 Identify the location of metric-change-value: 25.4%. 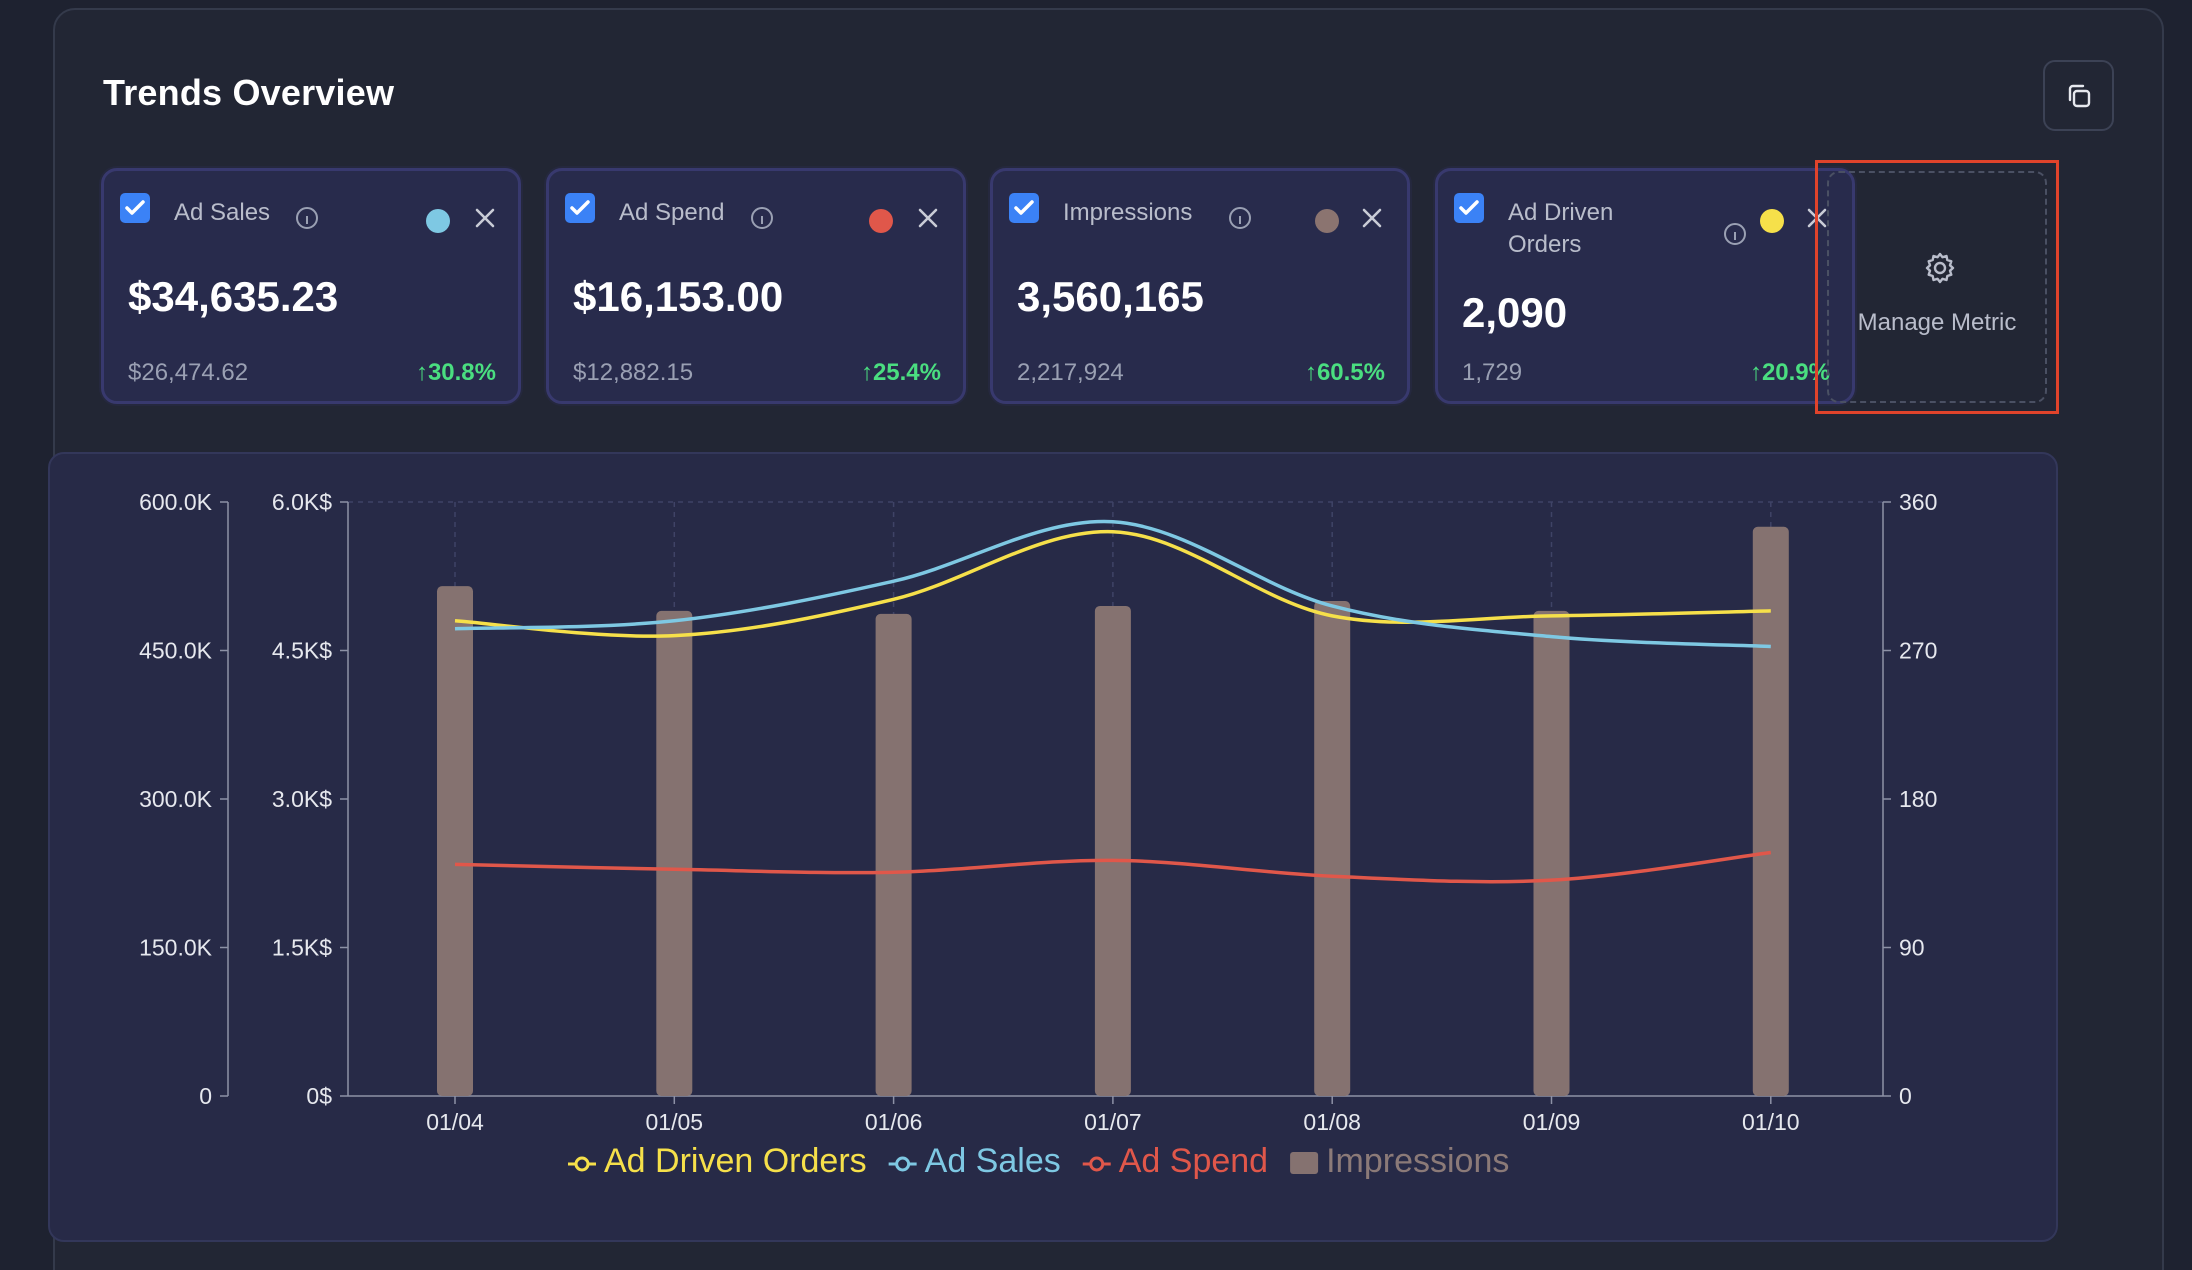
(906, 372).